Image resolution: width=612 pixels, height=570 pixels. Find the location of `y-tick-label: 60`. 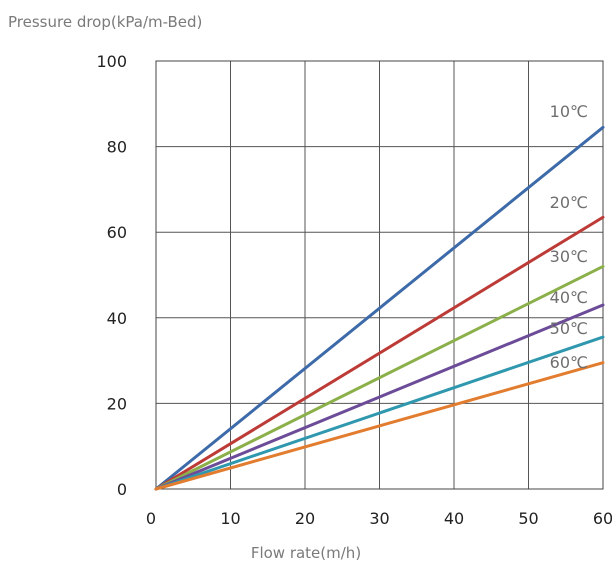

y-tick-label: 60 is located at coordinates (117, 232).